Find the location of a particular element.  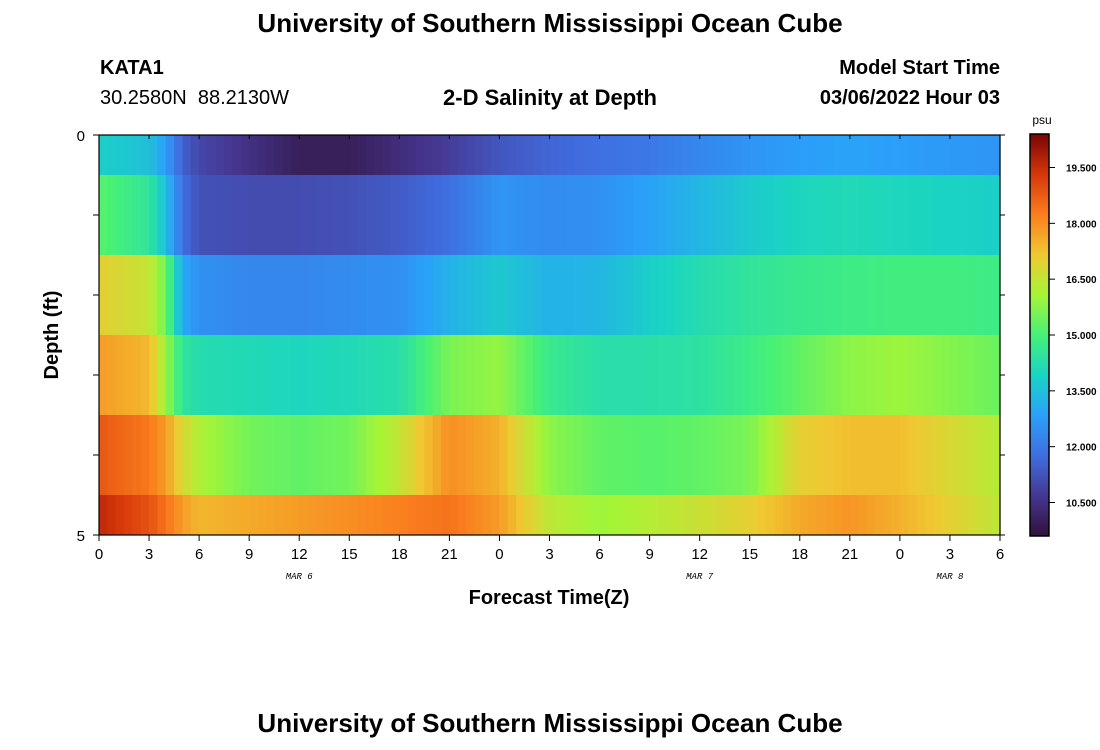

station-name: KATA1 is located at coordinates (132, 68).